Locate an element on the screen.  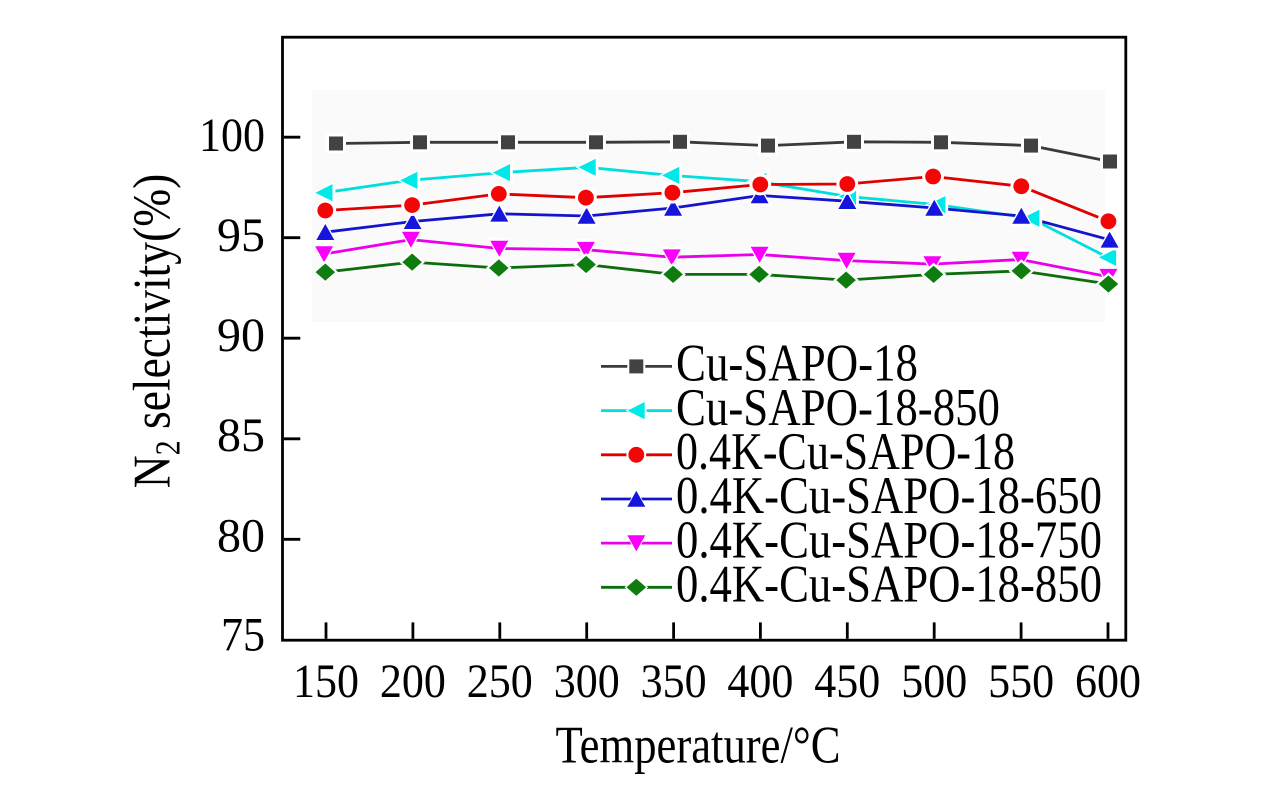
svg-text: 350 is located at coordinates (674, 681).